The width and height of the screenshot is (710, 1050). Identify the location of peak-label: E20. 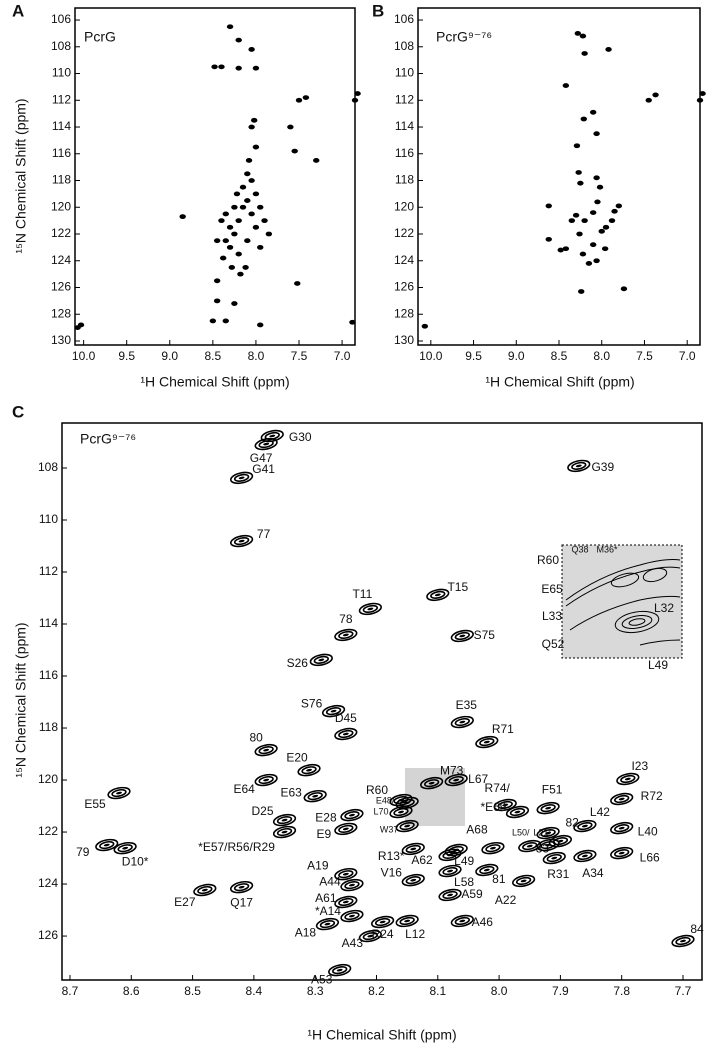
(297, 757).